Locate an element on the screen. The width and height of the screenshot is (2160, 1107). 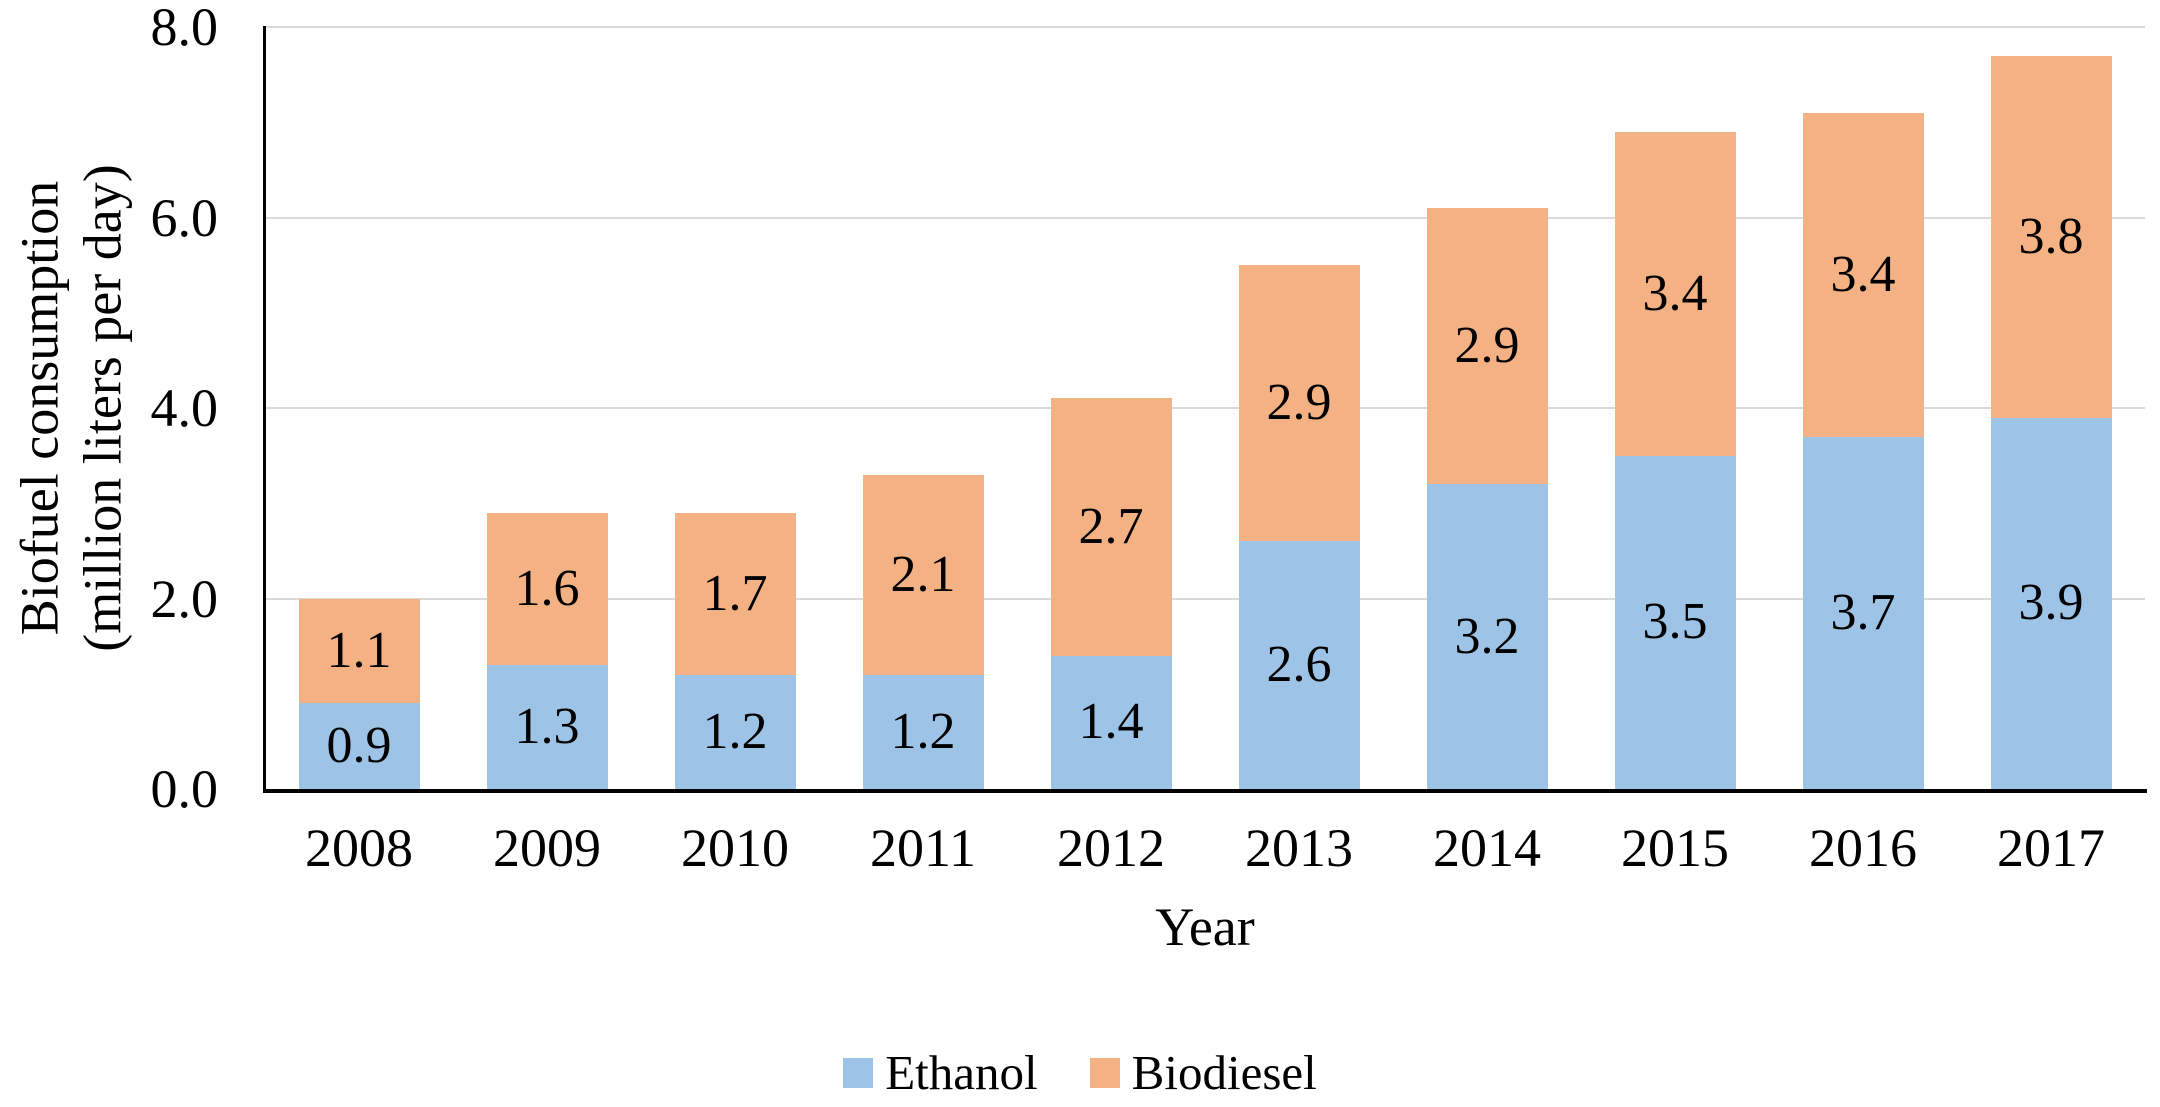
bar-segment-ethanol-2010: 1.2 is located at coordinates (735, 731).